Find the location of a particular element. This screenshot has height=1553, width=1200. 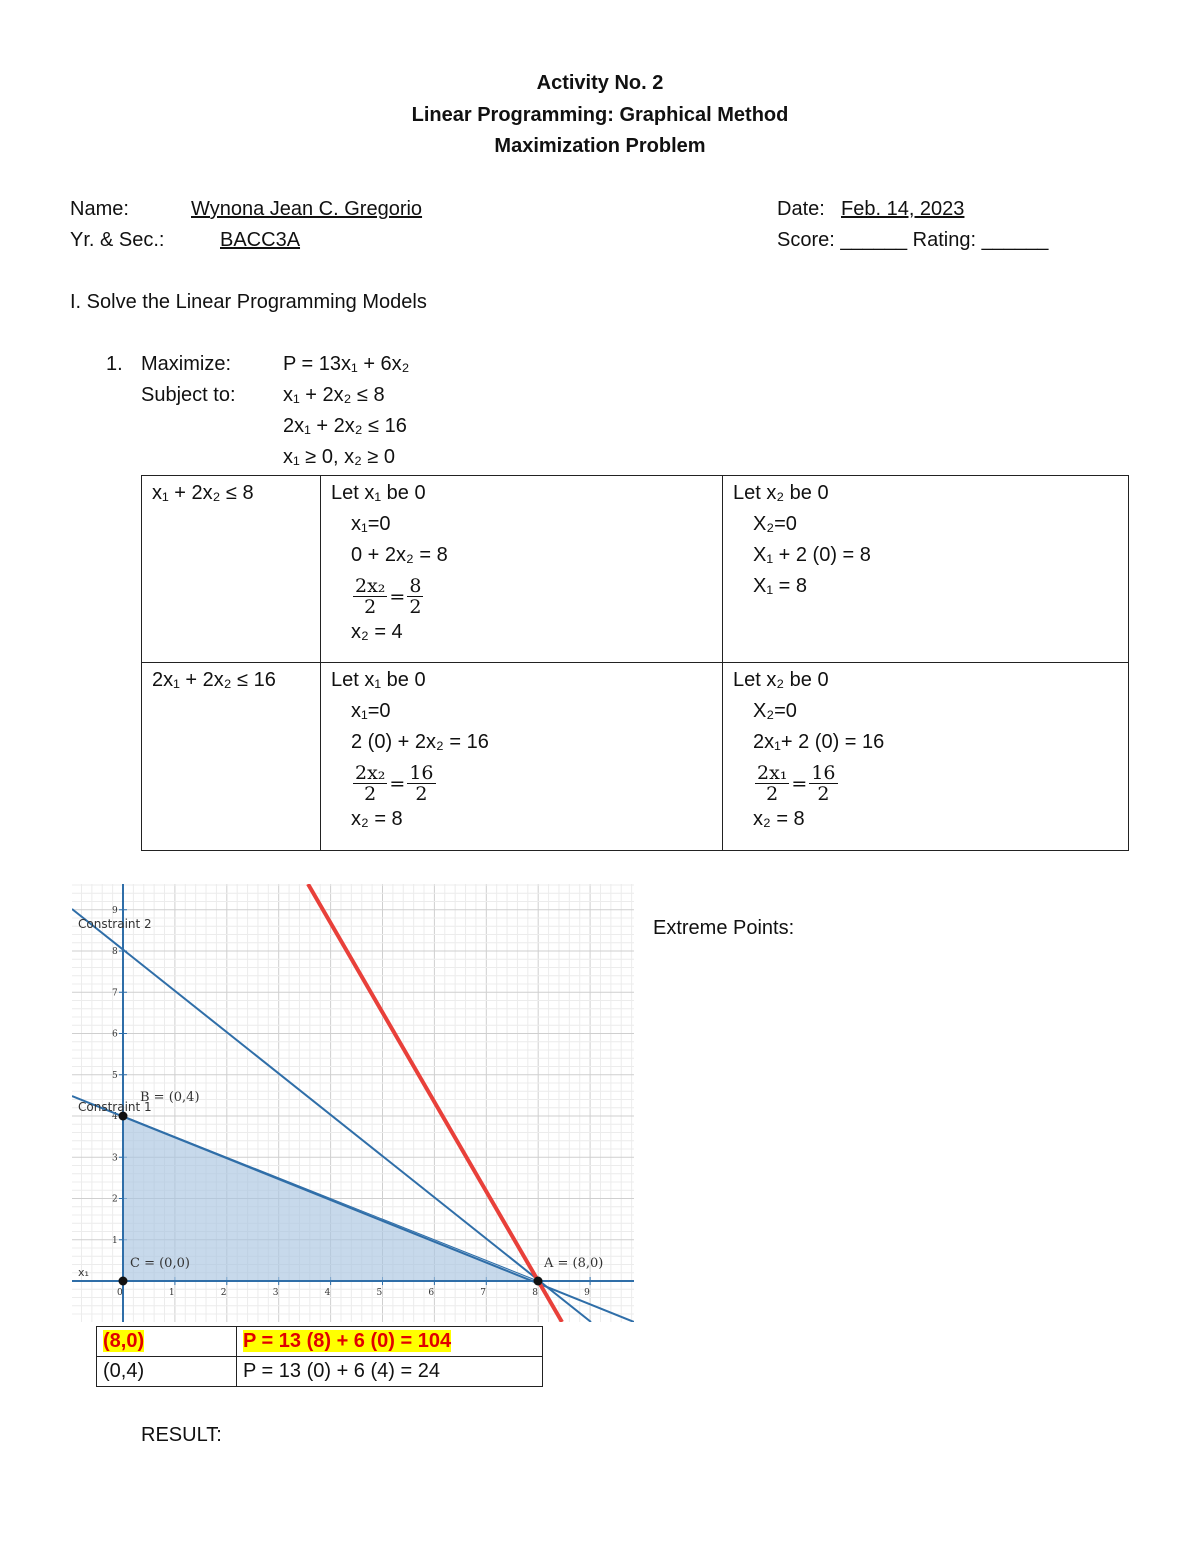

x-tick-label: 0 is located at coordinates (120, 1293).